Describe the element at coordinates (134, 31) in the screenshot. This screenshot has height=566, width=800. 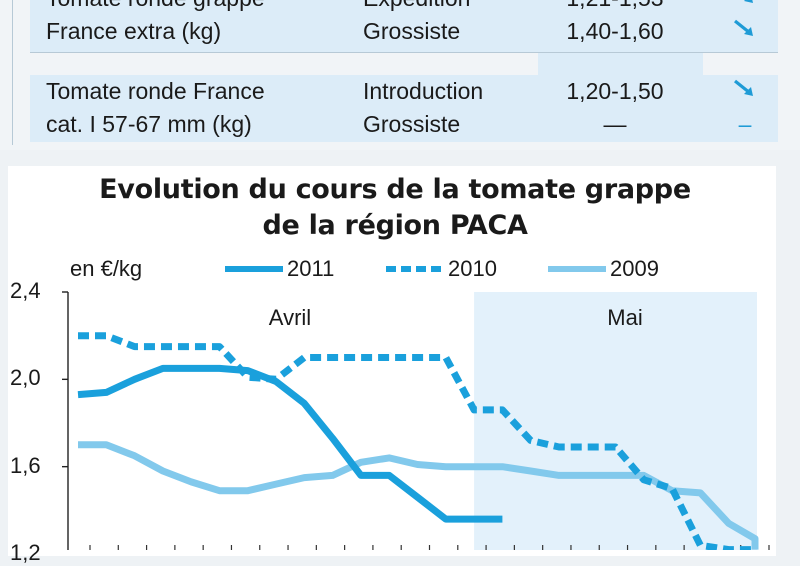
I see `product-line: France extra (kg)` at that location.